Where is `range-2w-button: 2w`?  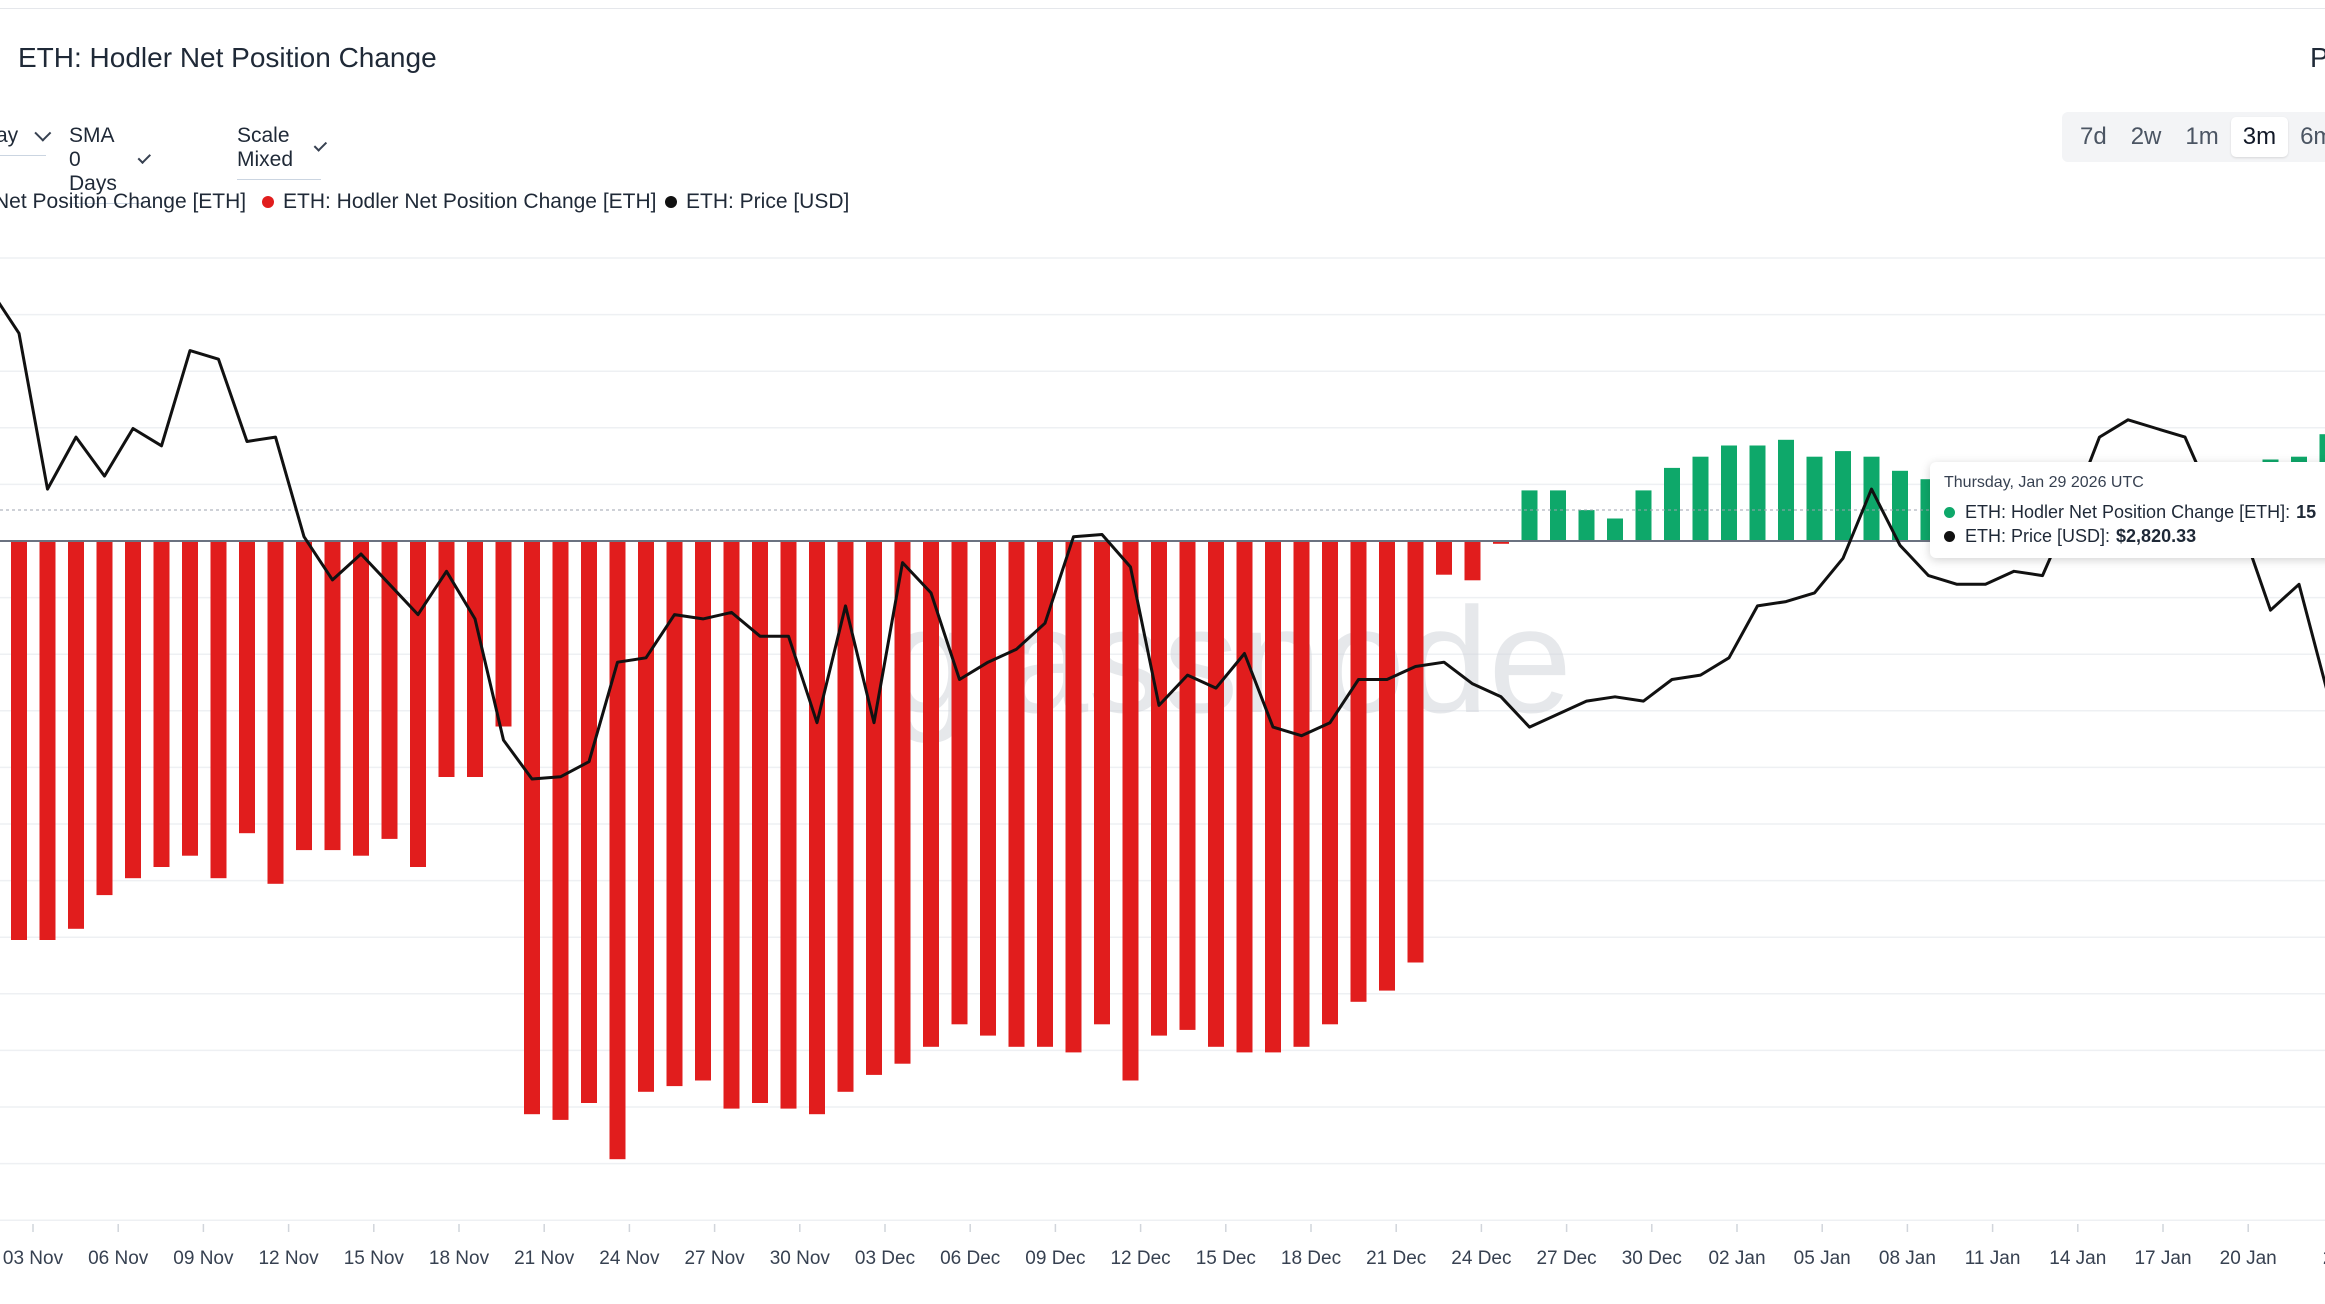 range-2w-button: 2w is located at coordinates (2146, 136).